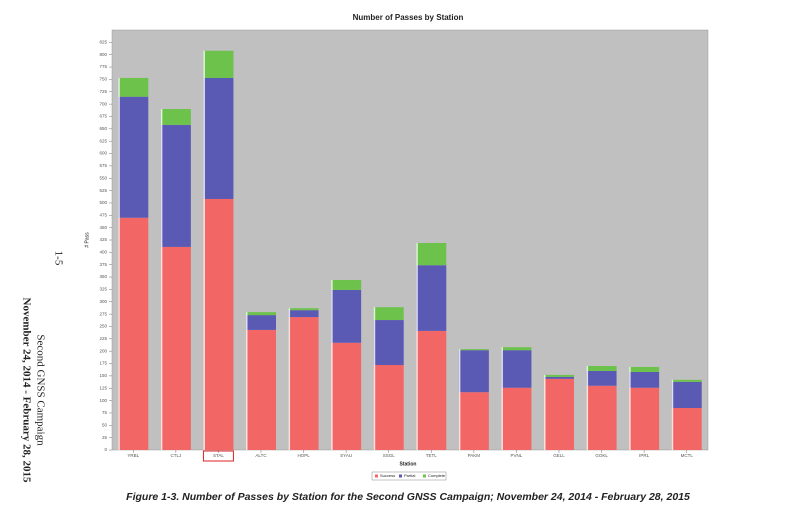 This screenshot has height=520, width=797. I want to click on y-tick-label: 425, so click(103, 239).